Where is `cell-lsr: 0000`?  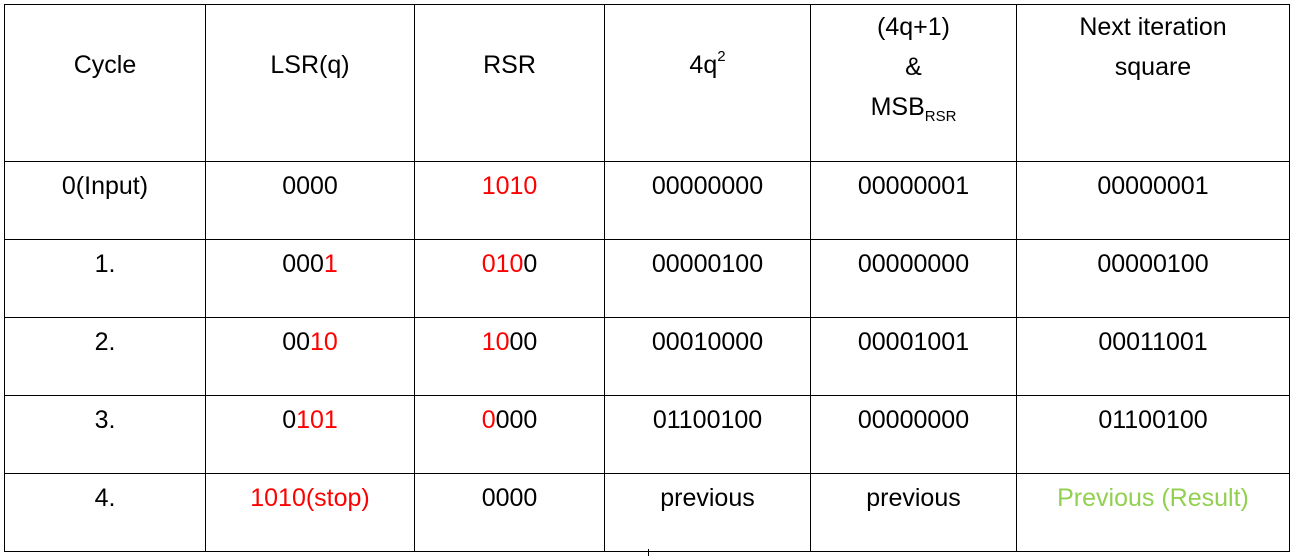 cell-lsr: 0000 is located at coordinates (310, 200).